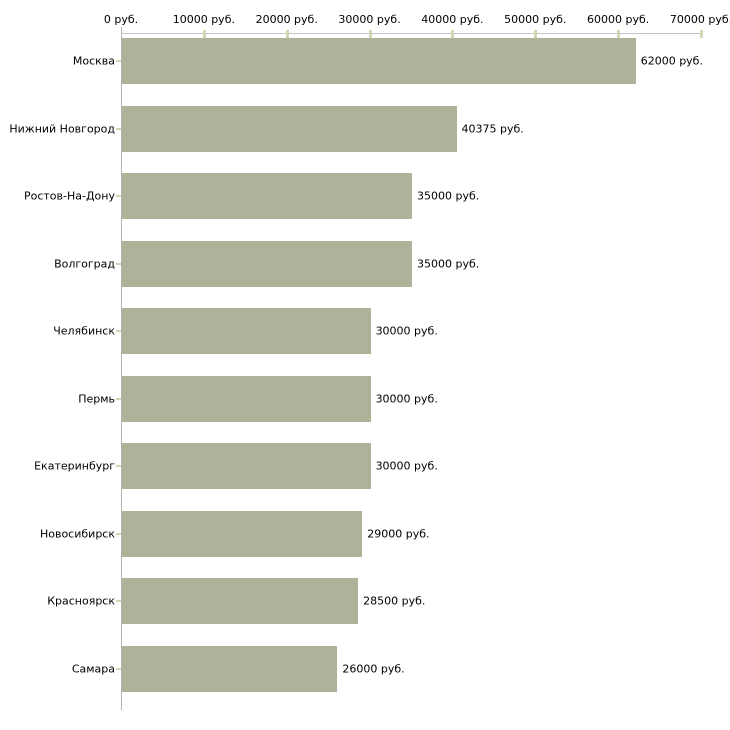  Describe the element at coordinates (121, 368) in the screenshot. I see `y-axis-line` at that location.